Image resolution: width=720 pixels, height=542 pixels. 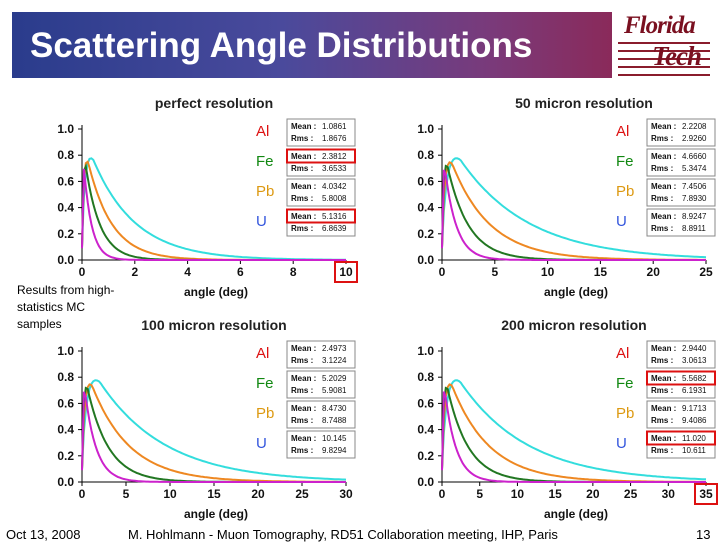 I want to click on x-tick-label: 30, so click(x=669, y=494).